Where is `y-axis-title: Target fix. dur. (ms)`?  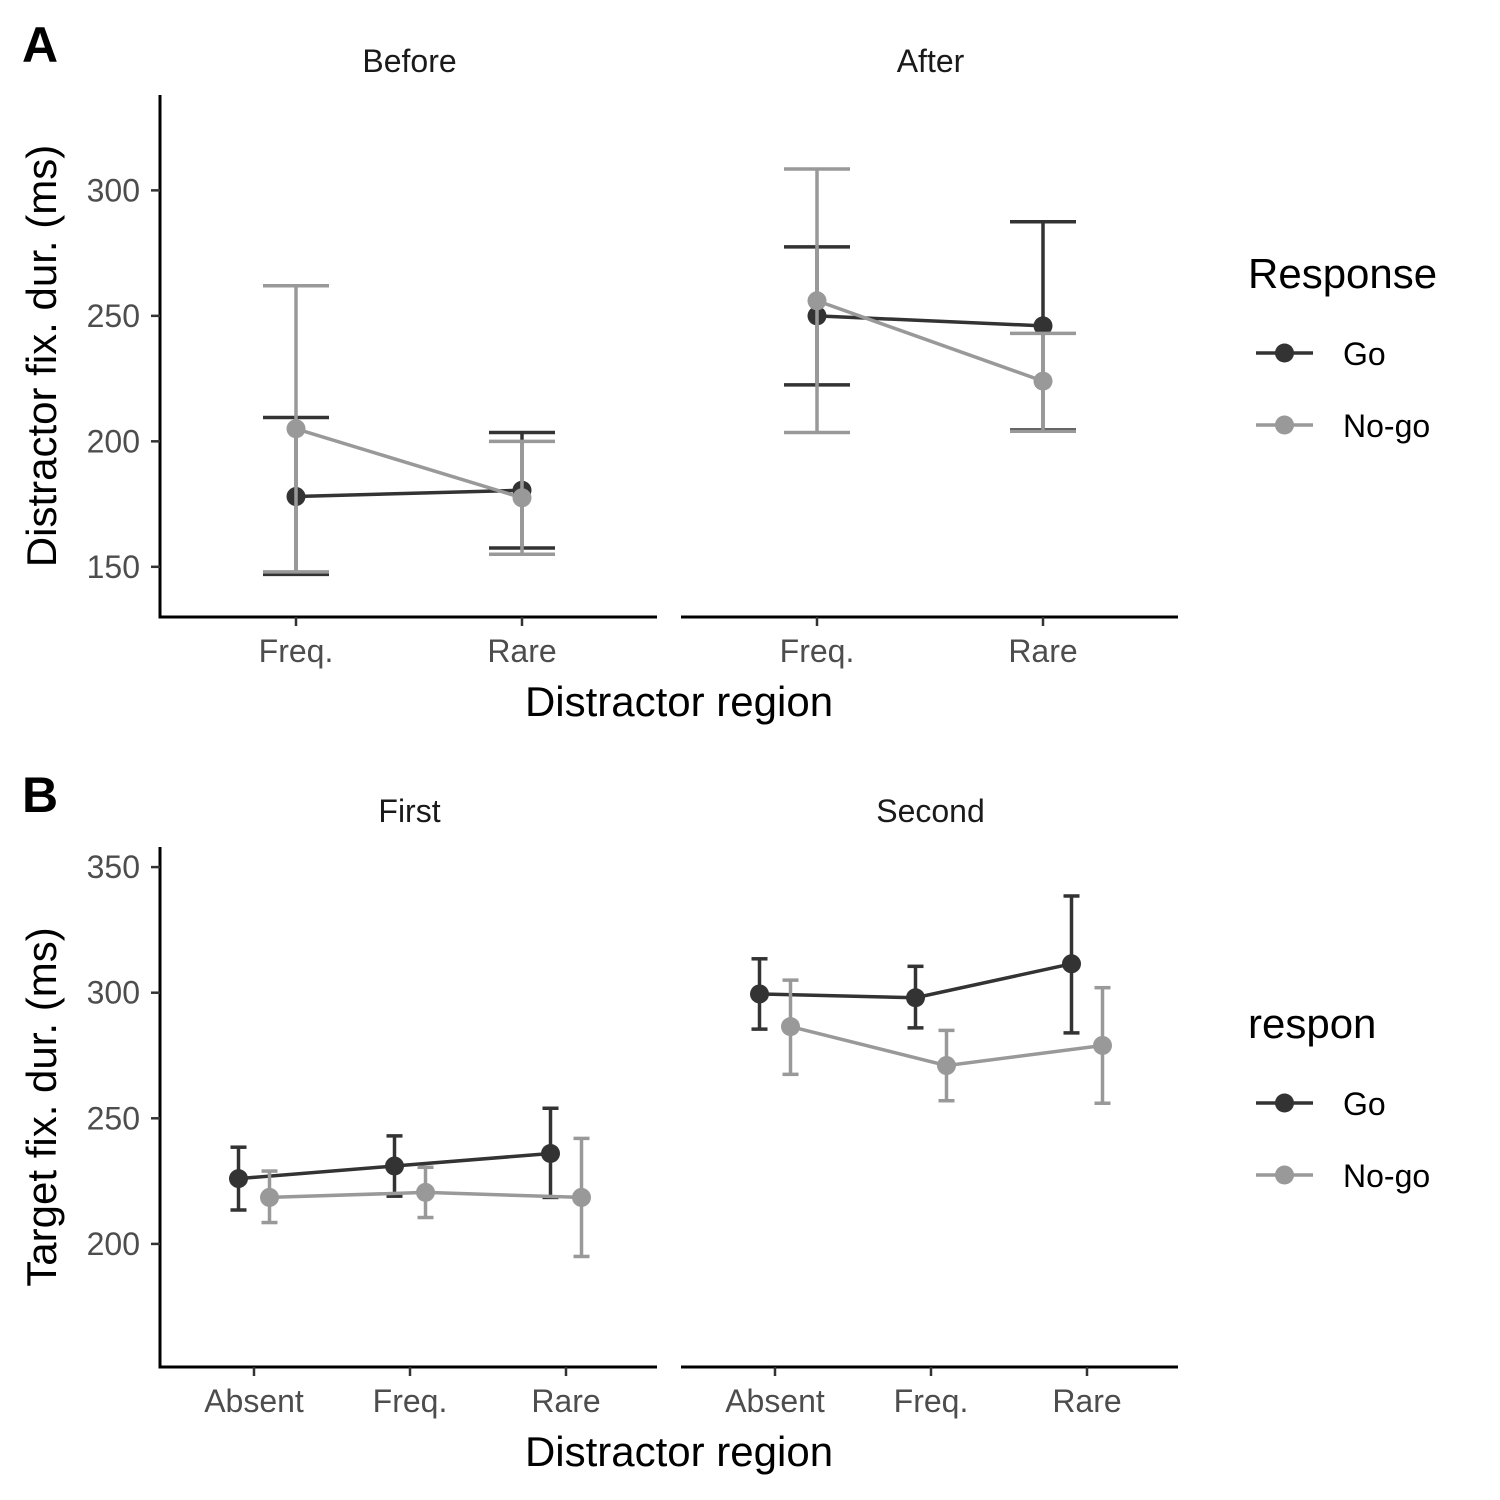 y-axis-title: Target fix. dur. (ms) is located at coordinates (41, 1106).